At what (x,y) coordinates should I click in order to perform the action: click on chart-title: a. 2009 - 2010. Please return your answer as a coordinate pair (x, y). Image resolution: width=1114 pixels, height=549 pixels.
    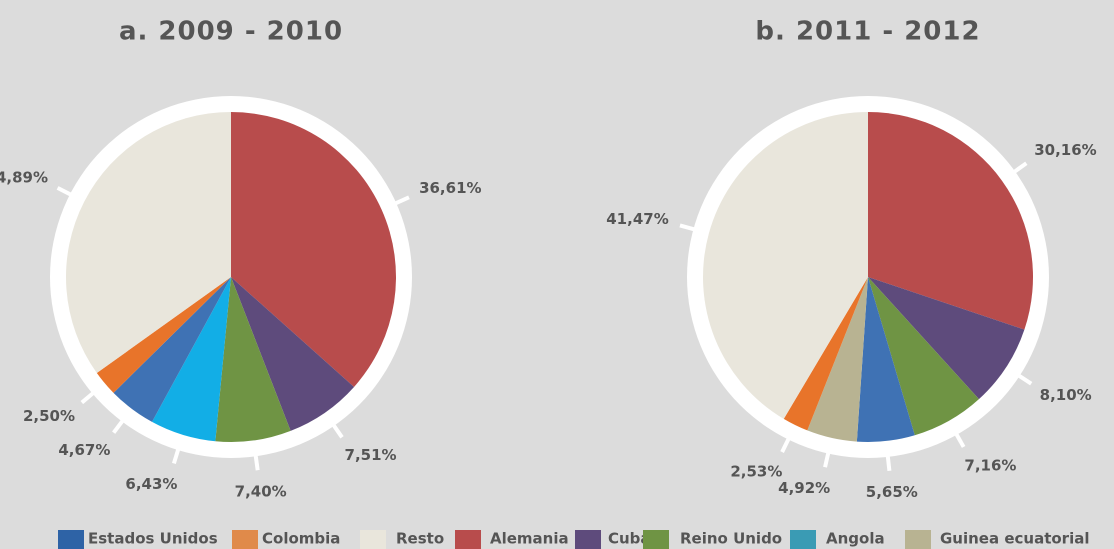
    Looking at the image, I should click on (231, 32).